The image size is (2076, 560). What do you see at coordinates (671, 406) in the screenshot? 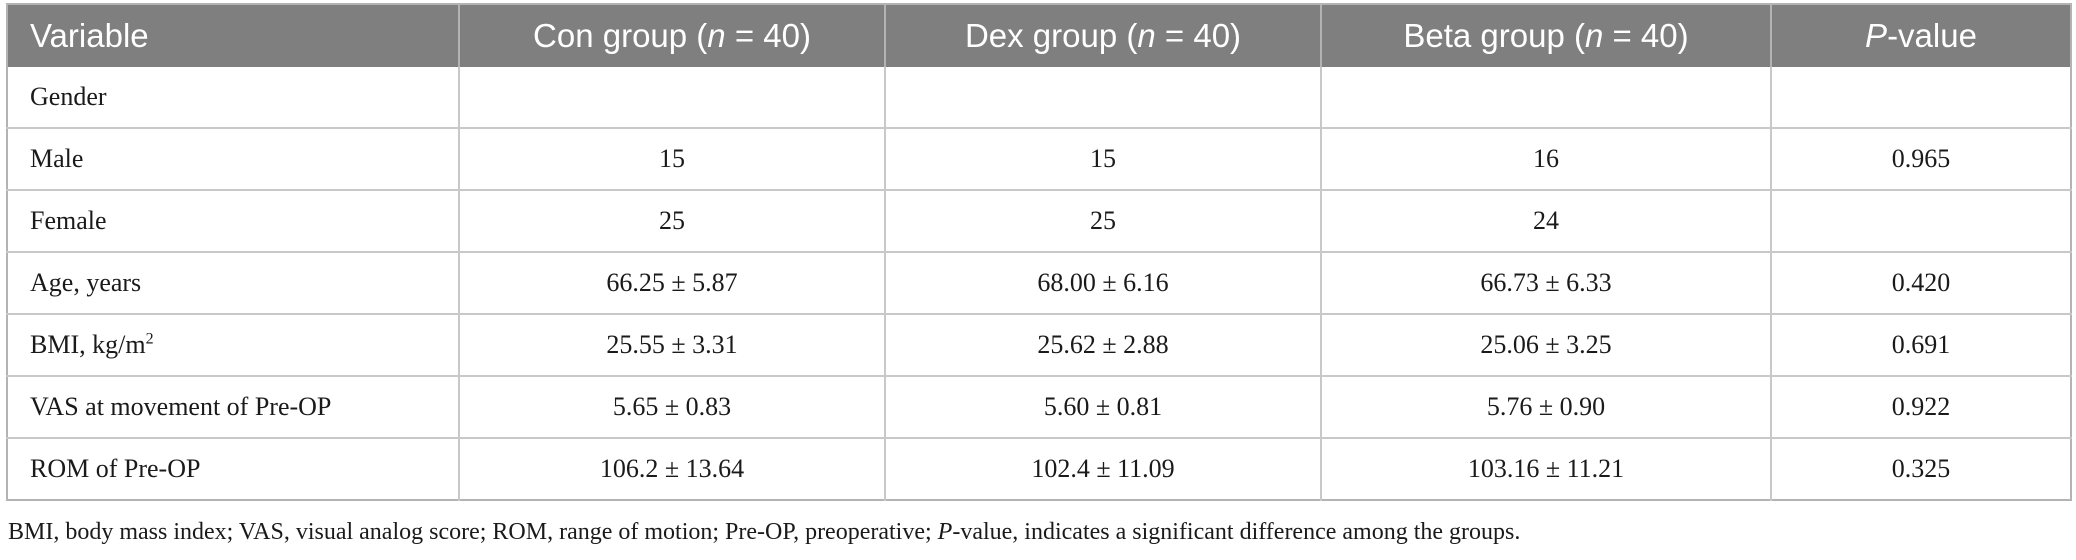
I see `con-value: 5.65 ± 0.83` at bounding box center [671, 406].